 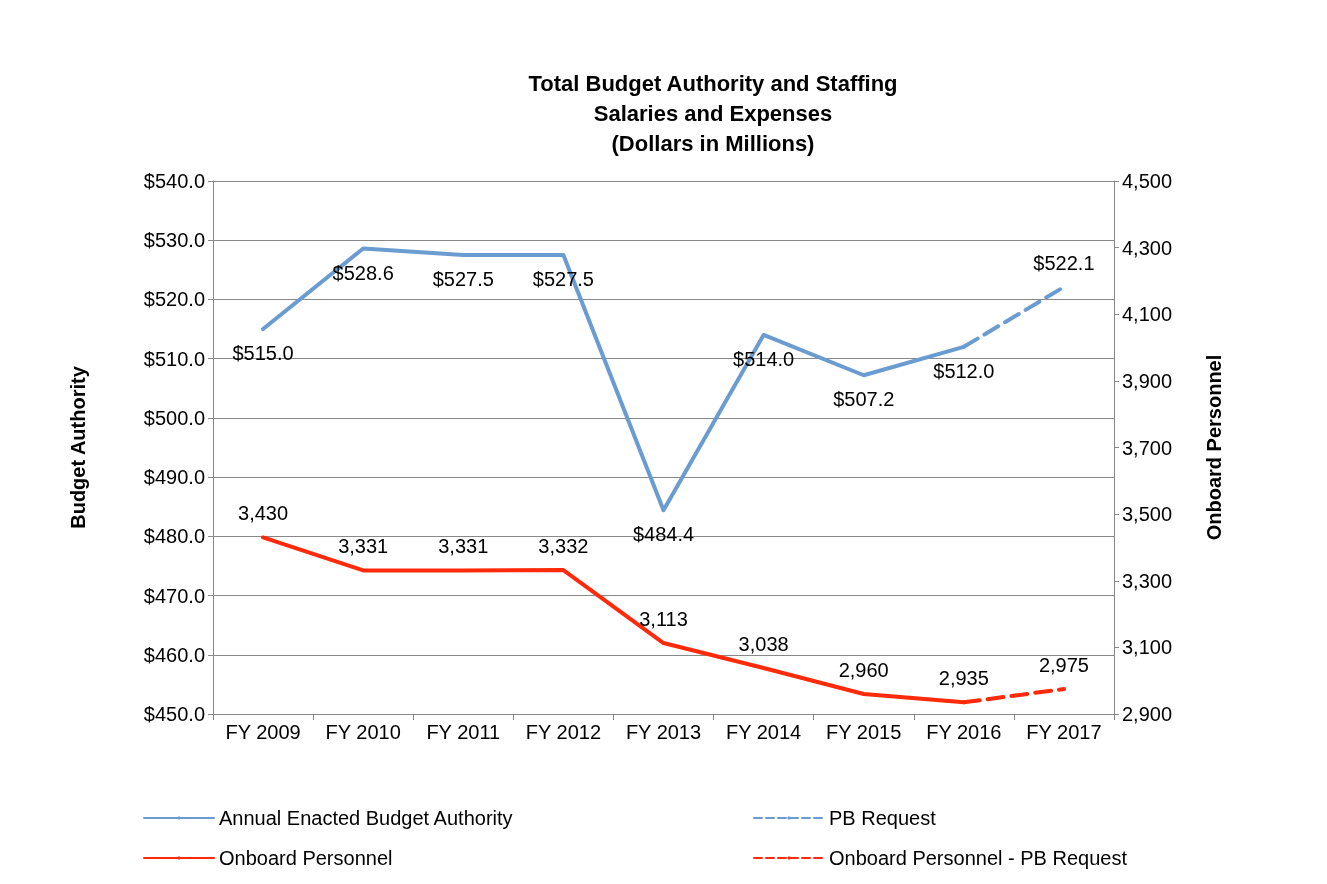 What do you see at coordinates (363, 732) in the screenshot?
I see `x-tick-label: FY 2010` at bounding box center [363, 732].